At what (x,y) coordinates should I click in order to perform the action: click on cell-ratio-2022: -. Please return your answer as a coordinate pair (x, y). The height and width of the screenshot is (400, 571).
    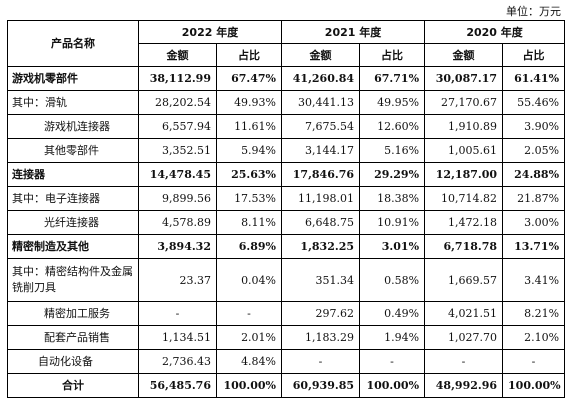
    Looking at the image, I should click on (249, 313).